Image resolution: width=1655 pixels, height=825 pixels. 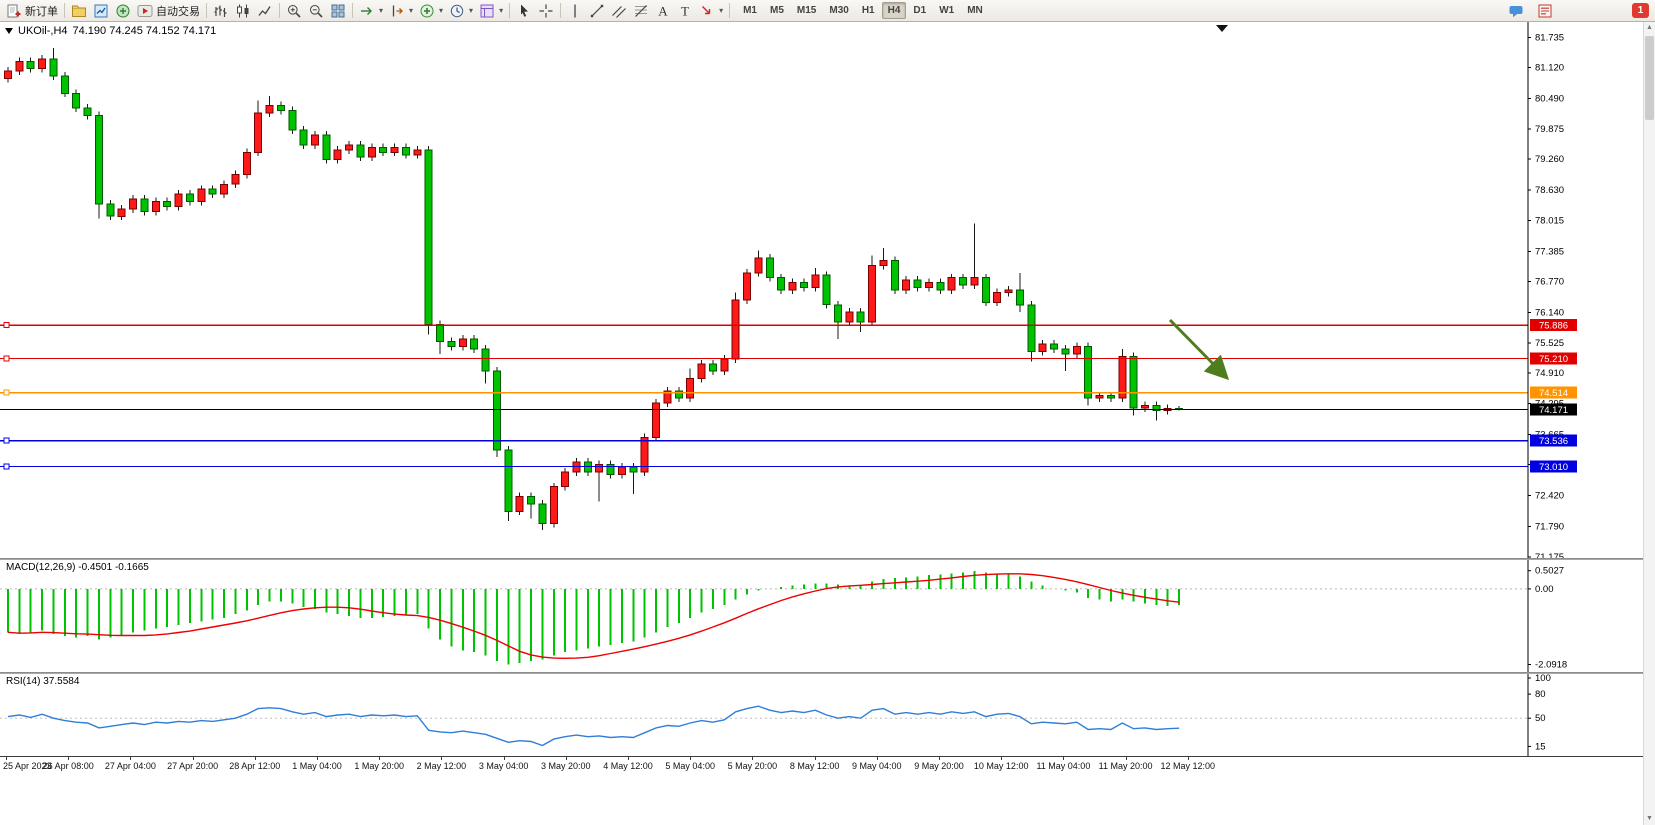 I want to click on macd-pane: 0.5027 0.00 -2.0918, so click(x=821, y=616).